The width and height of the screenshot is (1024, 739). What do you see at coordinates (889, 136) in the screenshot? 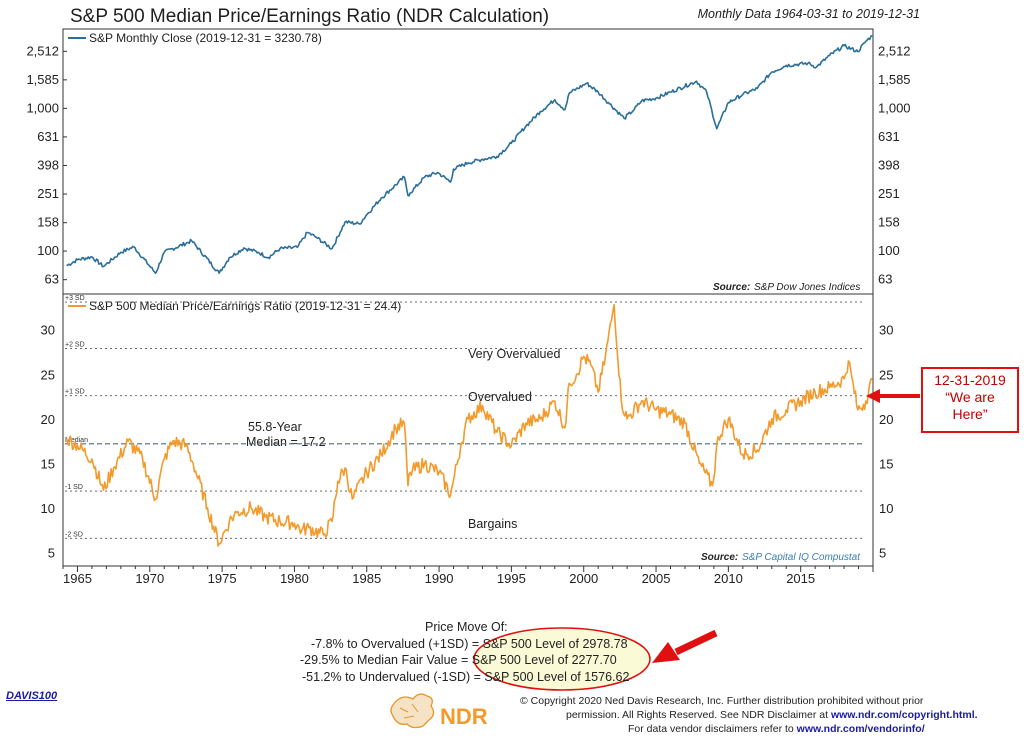
I see `price-ytick-right: 631` at bounding box center [889, 136].